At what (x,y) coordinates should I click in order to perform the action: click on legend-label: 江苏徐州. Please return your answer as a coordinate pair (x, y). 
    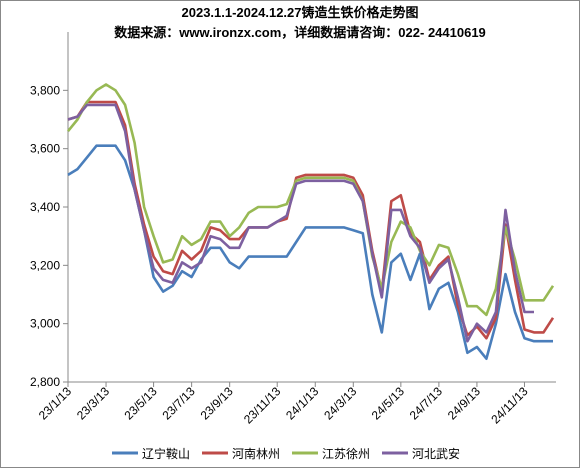
    Looking at the image, I should click on (346, 453).